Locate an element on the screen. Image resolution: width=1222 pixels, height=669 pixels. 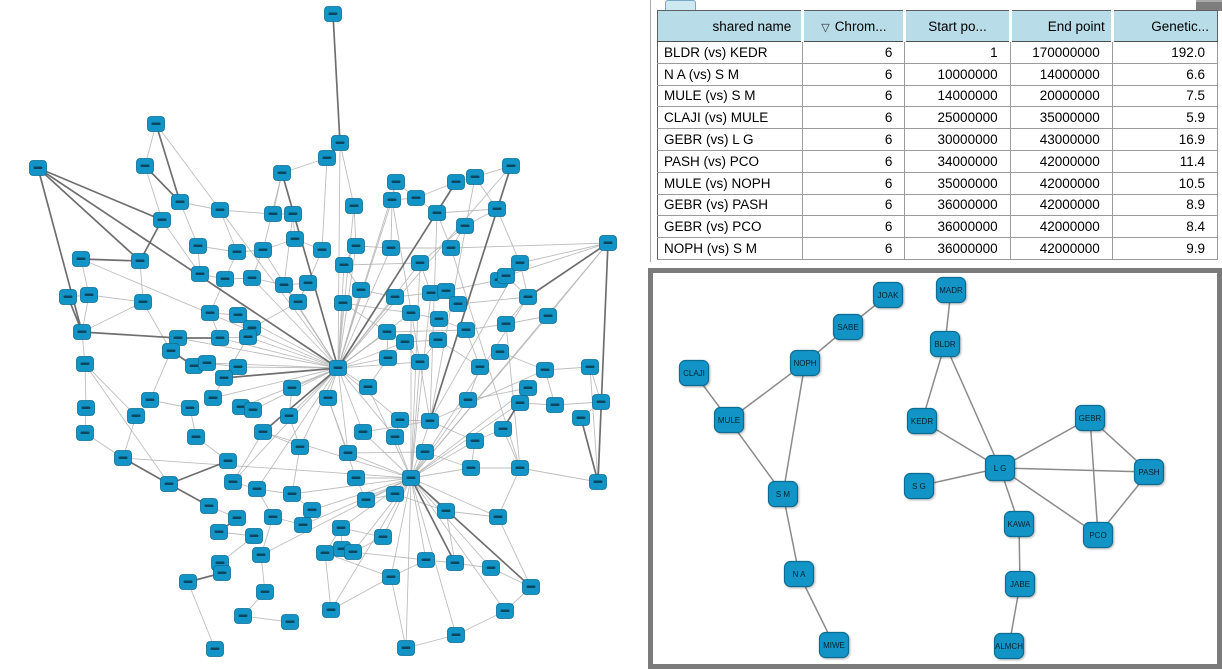
table-cell: 11.4 is located at coordinates (1165, 161).